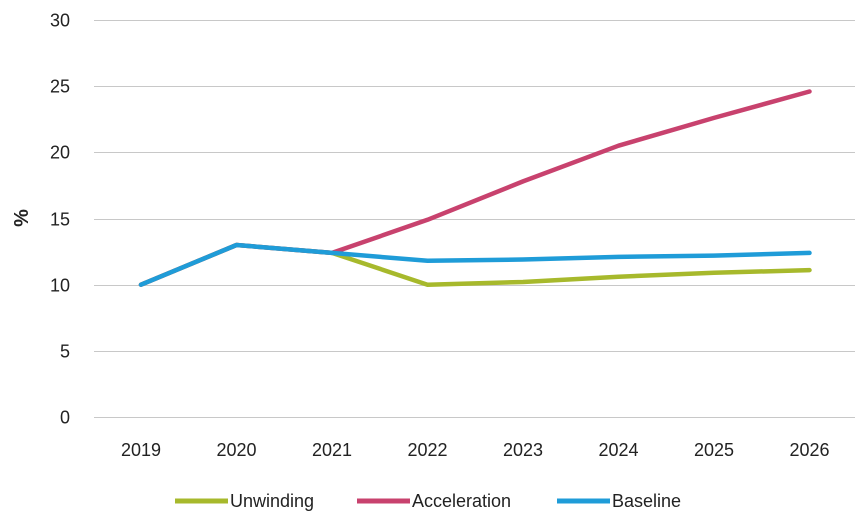 The height and width of the screenshot is (515, 855). I want to click on y-axis-label: %, so click(22, 218).